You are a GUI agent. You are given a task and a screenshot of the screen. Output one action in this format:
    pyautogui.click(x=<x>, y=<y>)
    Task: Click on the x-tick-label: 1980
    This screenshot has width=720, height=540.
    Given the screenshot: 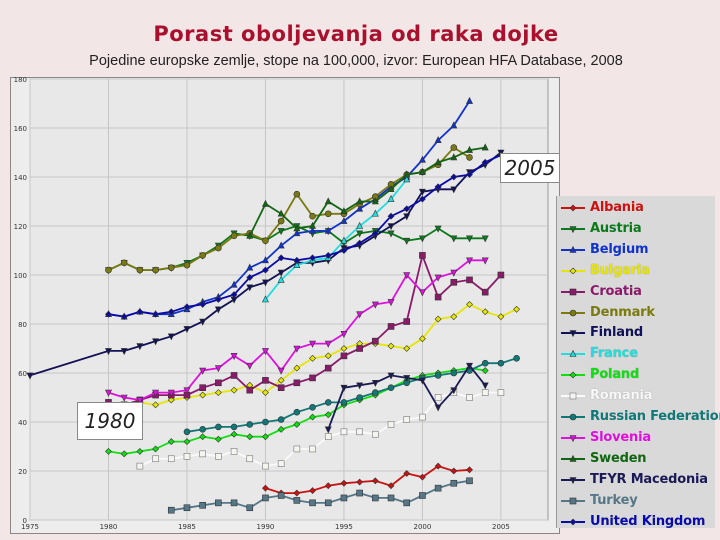 What is the action you would take?
    pyautogui.click(x=109, y=527)
    